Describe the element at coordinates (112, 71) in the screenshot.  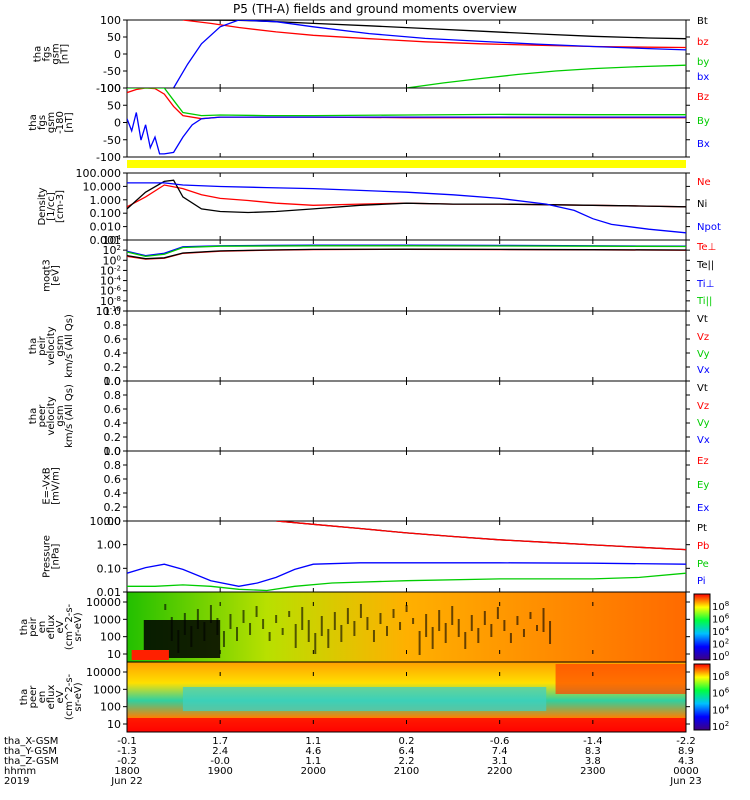
I see `panel-fgs-ytick-label: -50` at that location.